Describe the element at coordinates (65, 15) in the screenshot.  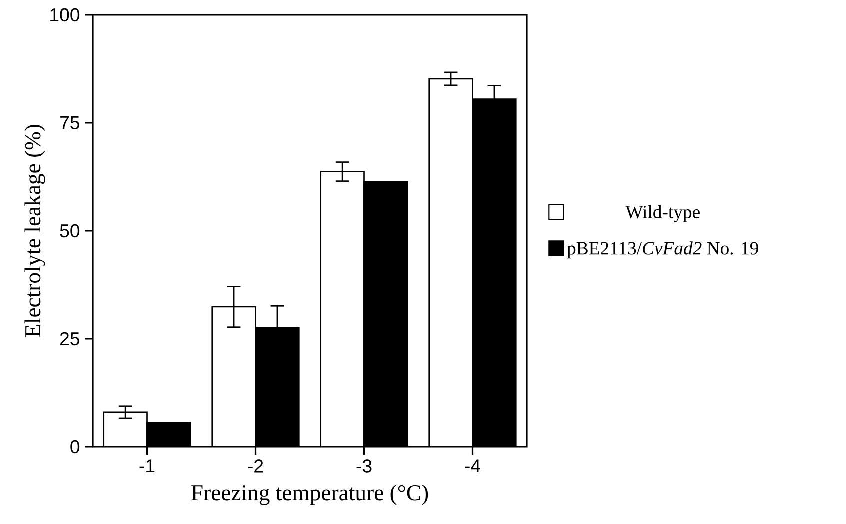
I see `y-tick-label: 100` at that location.